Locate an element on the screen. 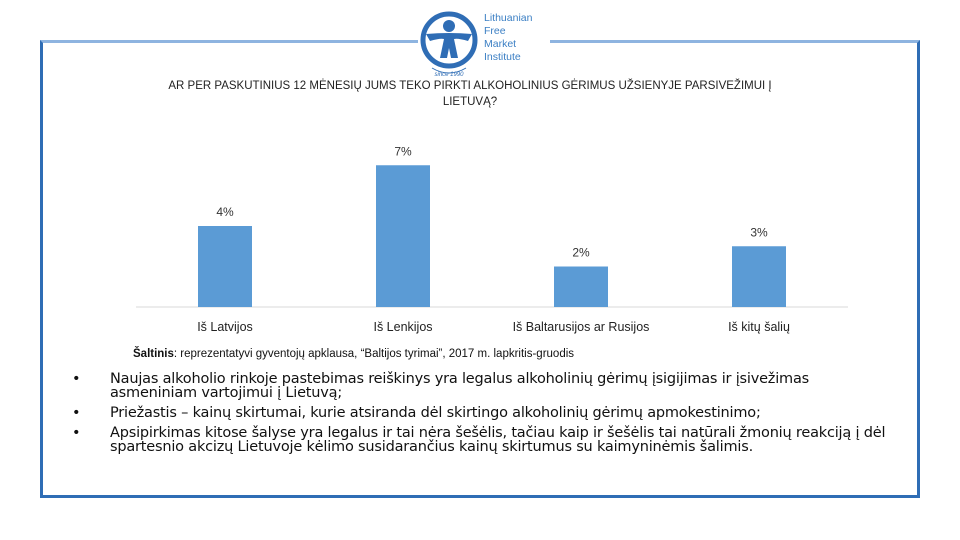  logo-line: Market is located at coordinates (500, 44).